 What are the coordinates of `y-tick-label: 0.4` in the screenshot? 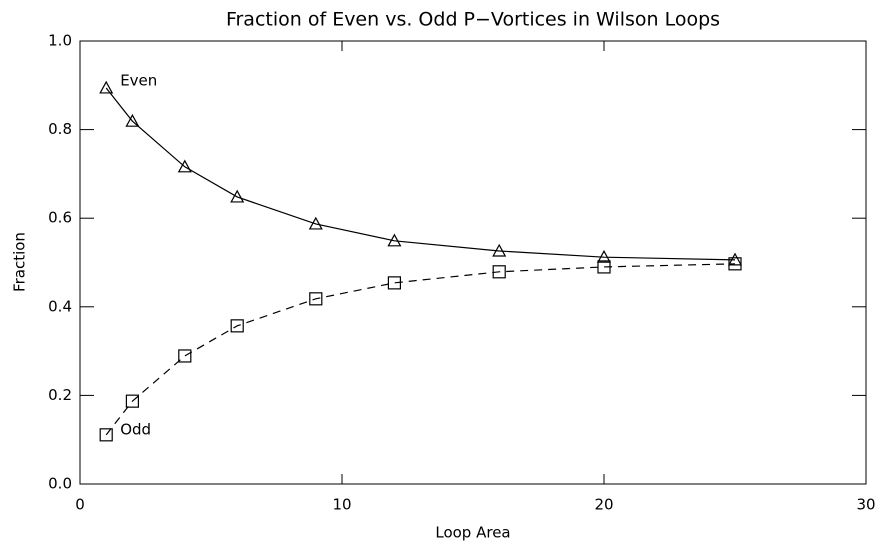 It's located at (60, 306).